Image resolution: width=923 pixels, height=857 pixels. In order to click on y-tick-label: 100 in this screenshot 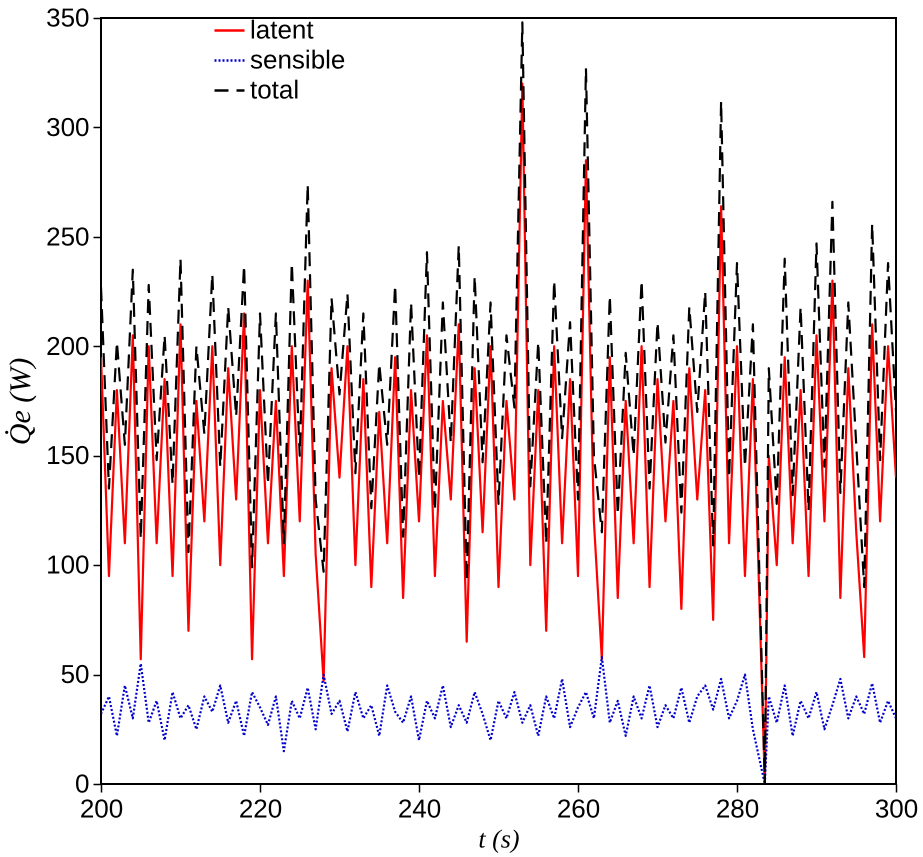, I will do `click(68, 565)`.